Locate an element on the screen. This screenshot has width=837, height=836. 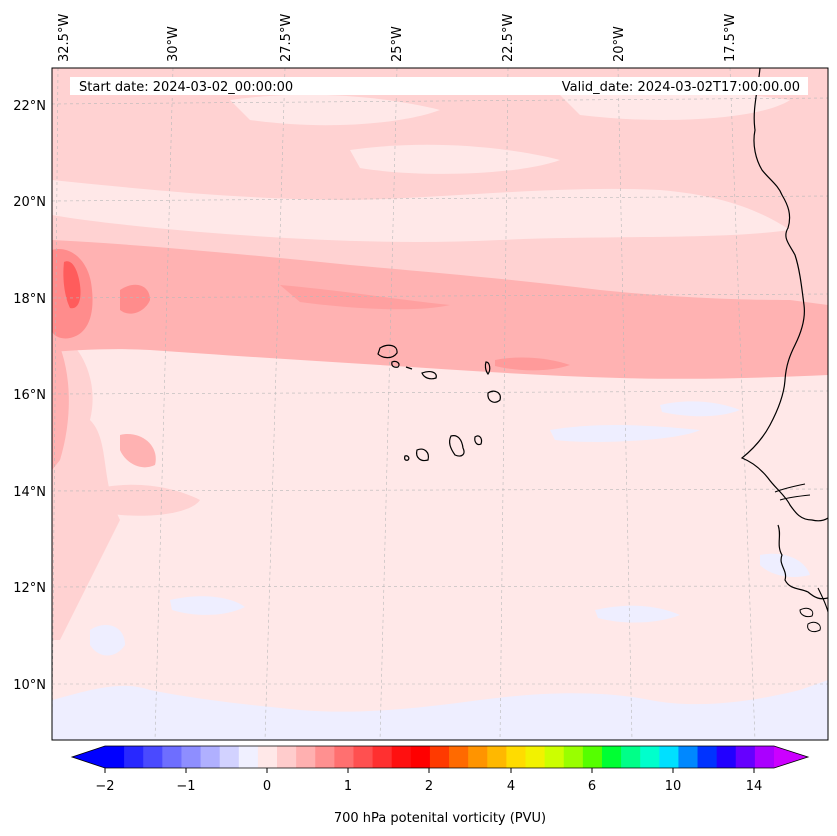
colorbar-tick-label: −2 is located at coordinates (104, 786).